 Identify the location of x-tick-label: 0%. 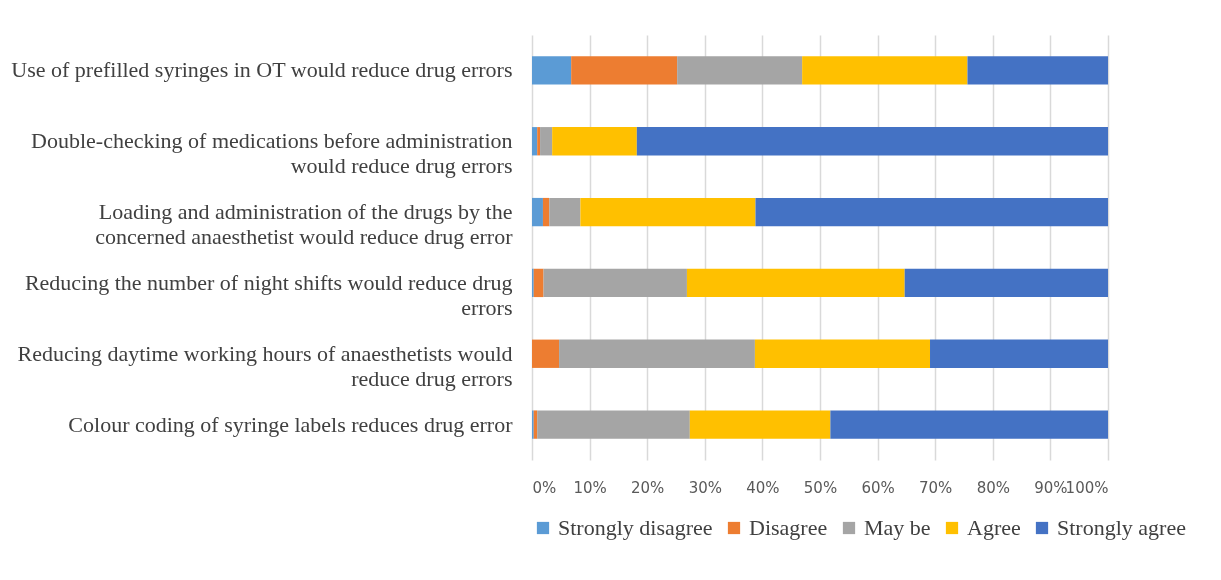
(544, 487).